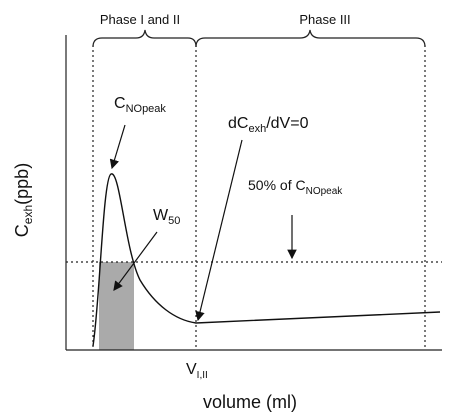 This screenshot has height=417, width=452. I want to click on peak-label: CNOpeak, so click(140, 105).